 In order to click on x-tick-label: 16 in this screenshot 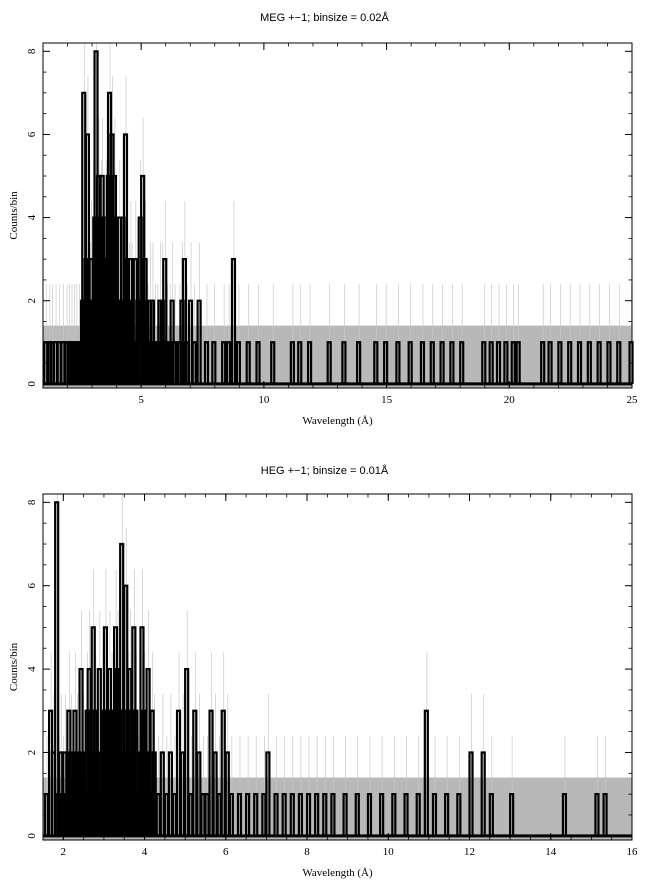, I will do `click(633, 852)`.